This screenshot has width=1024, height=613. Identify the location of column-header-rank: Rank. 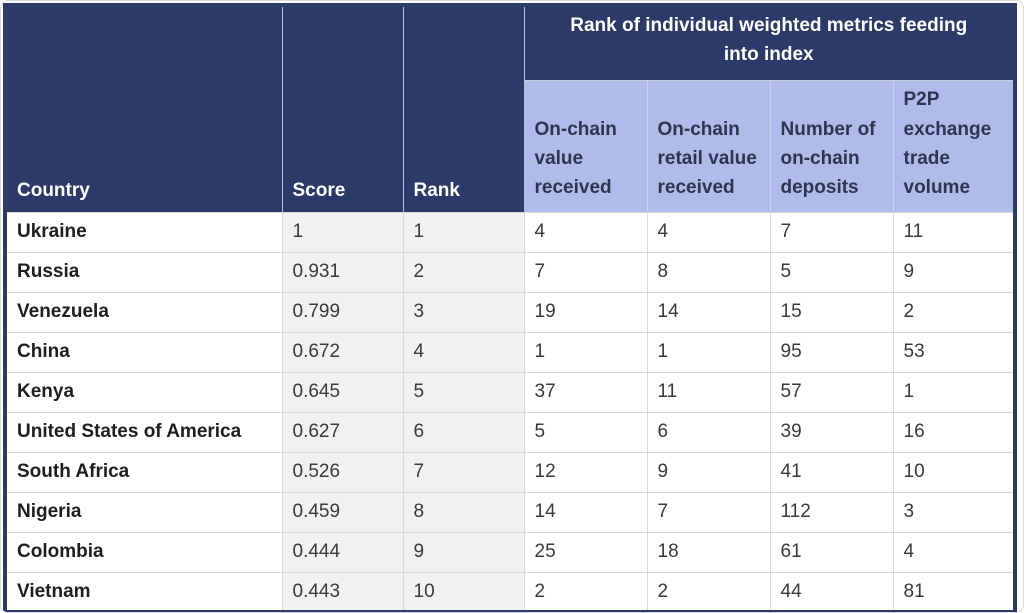
(464, 109).